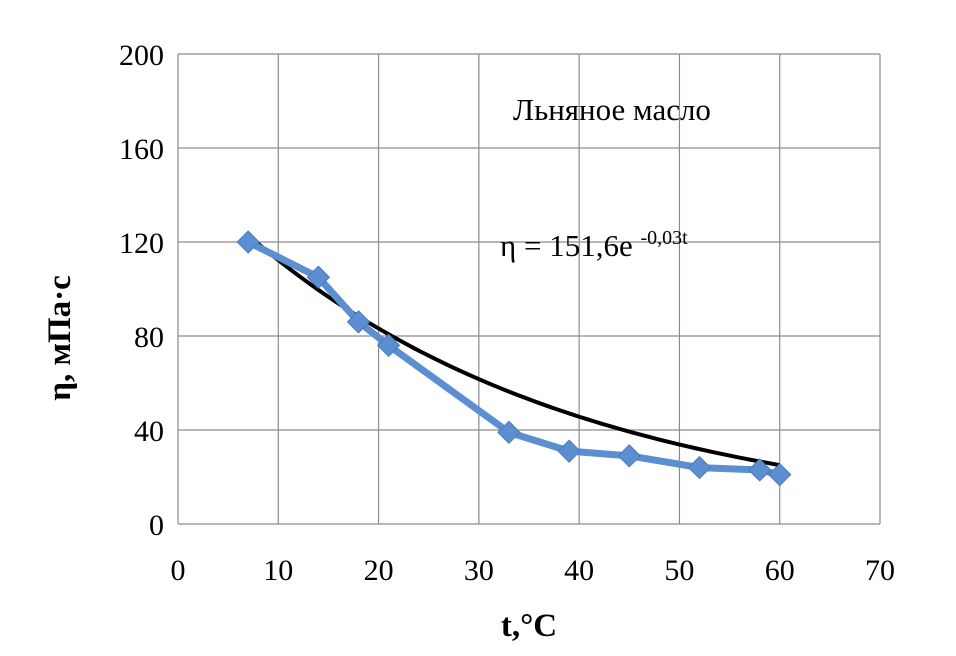 This screenshot has height=656, width=956. I want to click on y-axis-title: η, мПа·с, so click(60, 338).